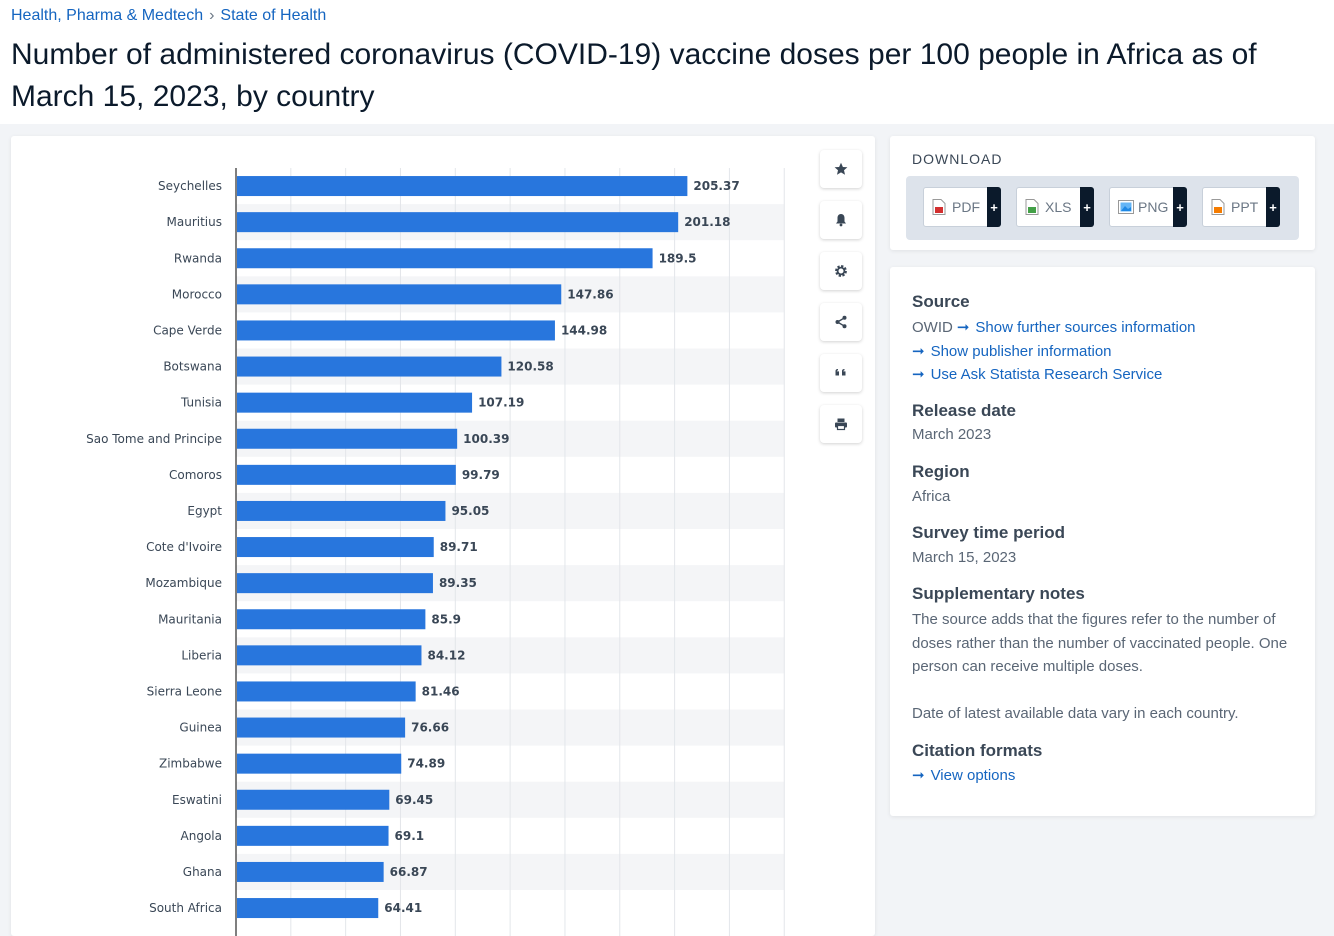  I want to click on source-name: OWID, so click(932, 327).